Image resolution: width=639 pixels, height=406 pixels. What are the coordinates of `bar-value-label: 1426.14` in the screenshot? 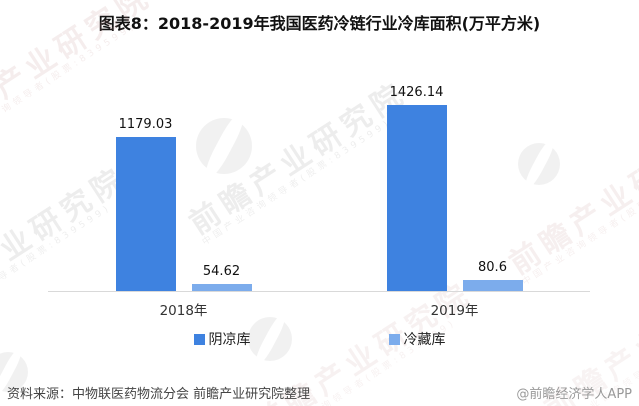 It's located at (416, 92).